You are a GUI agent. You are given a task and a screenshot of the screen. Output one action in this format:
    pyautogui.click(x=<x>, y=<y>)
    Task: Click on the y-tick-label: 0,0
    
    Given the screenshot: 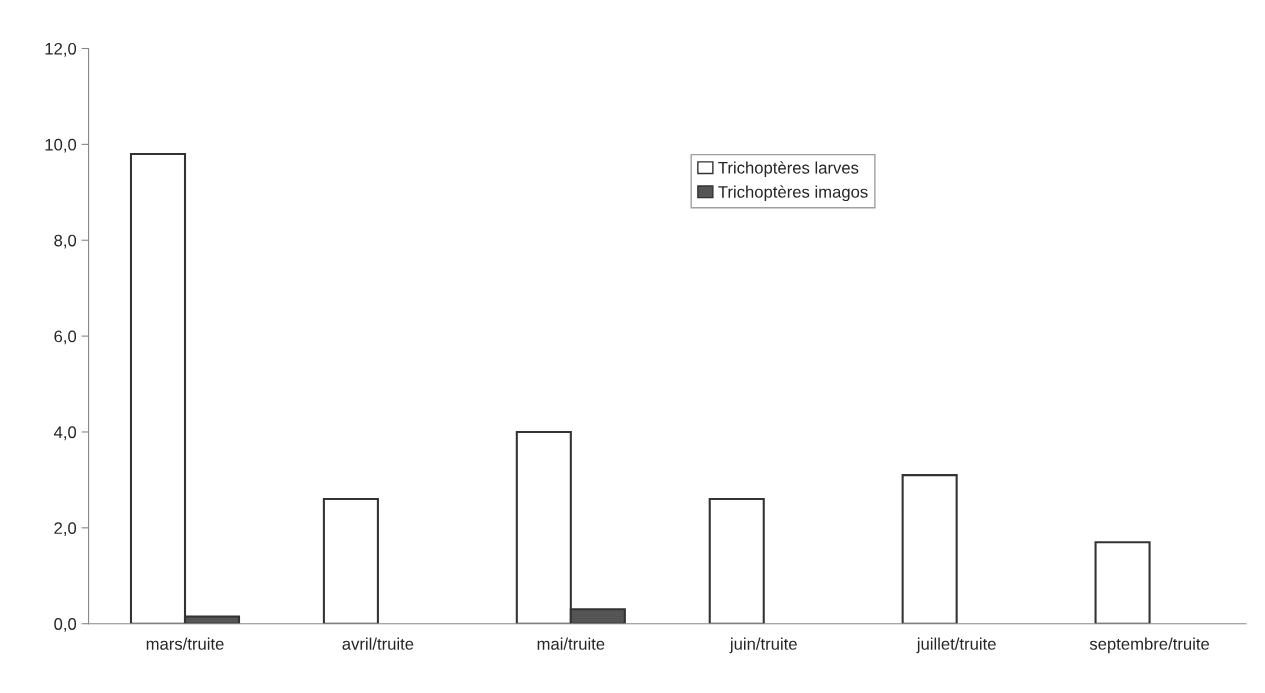 What is the action you would take?
    pyautogui.click(x=65, y=625)
    